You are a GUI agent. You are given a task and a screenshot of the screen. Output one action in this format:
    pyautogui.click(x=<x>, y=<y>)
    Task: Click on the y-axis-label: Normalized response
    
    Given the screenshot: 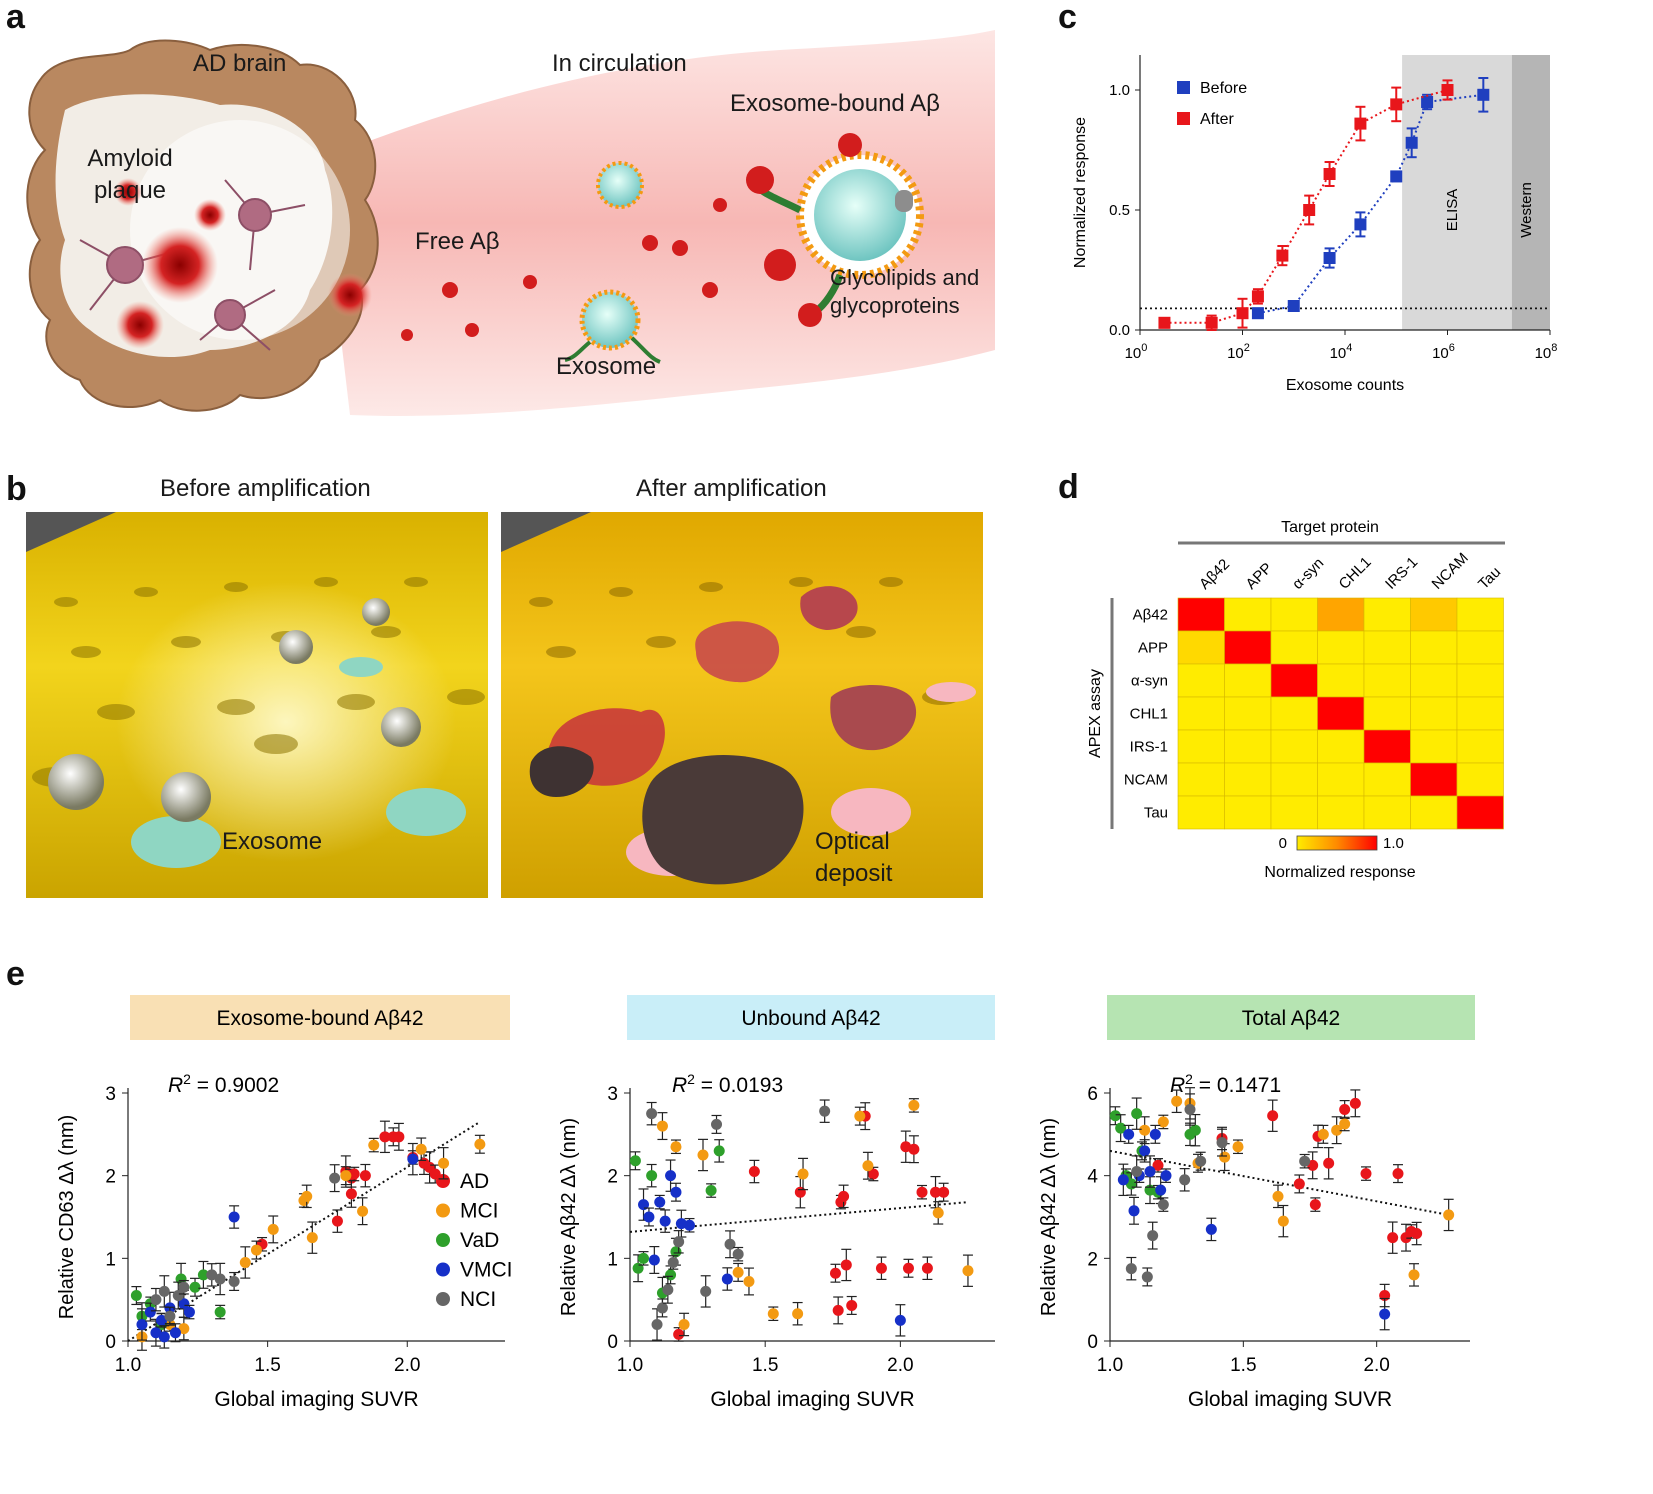 What is the action you would take?
    pyautogui.click(x=1080, y=192)
    